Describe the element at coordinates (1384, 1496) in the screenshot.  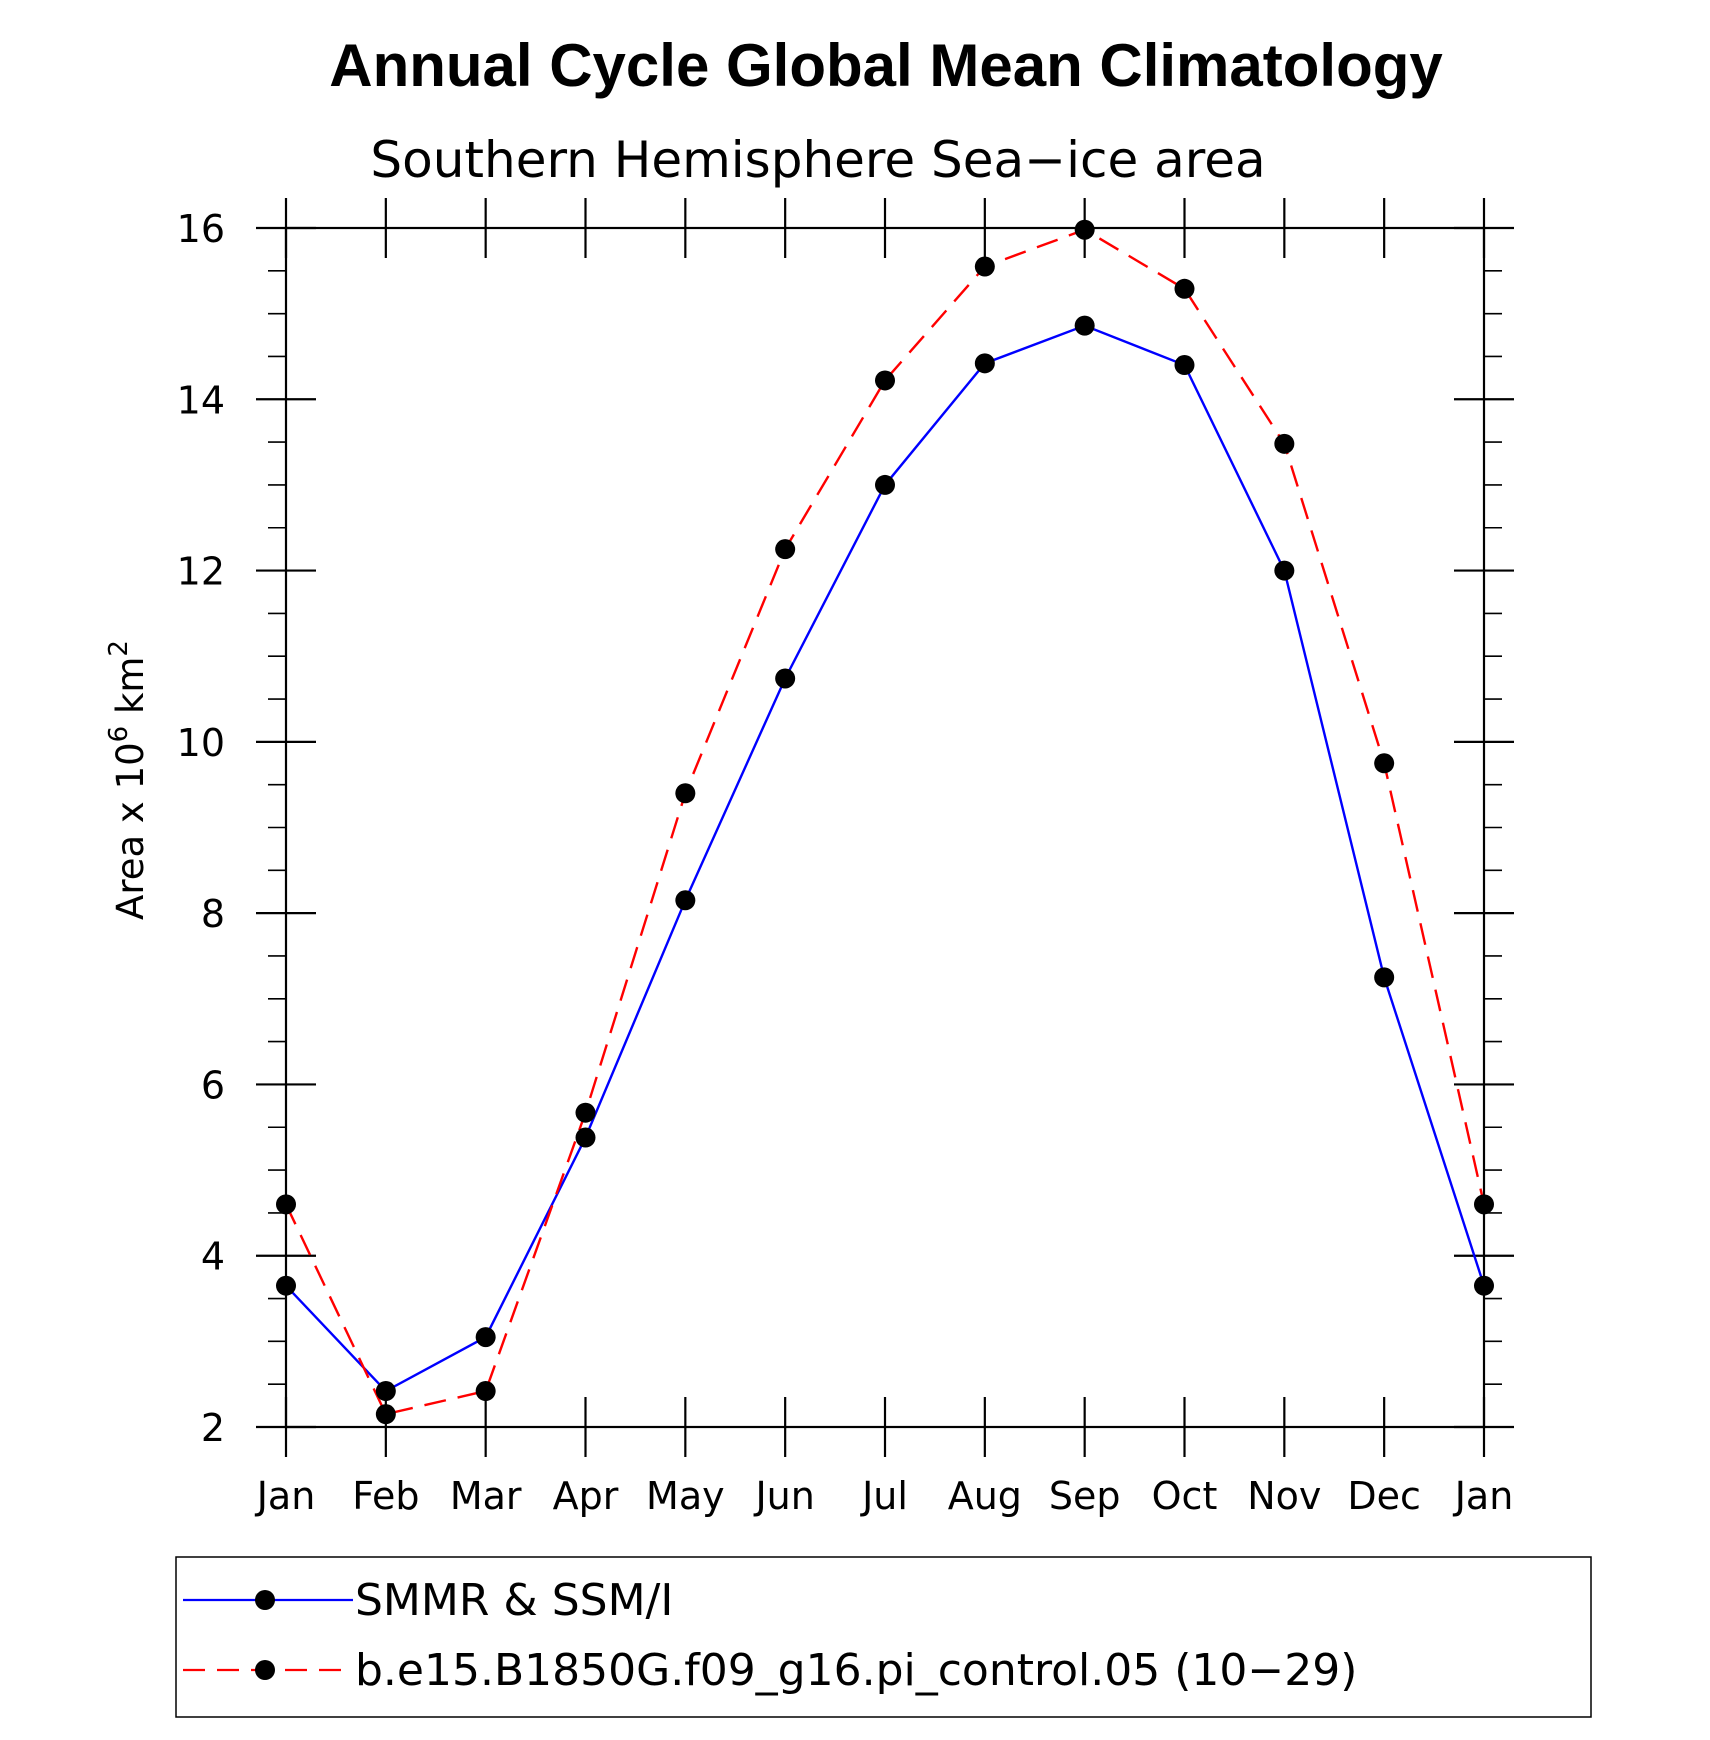
I see `x-tick-label: Dec` at that location.